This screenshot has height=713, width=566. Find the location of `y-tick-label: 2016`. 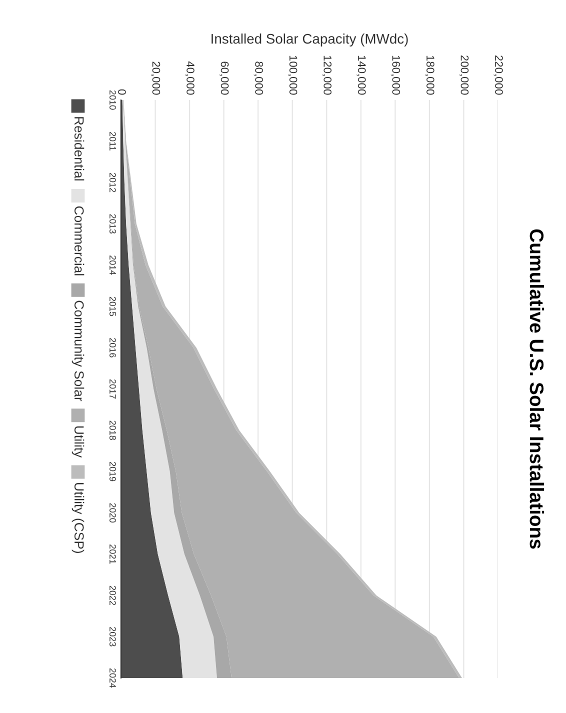

y-tick-label: 2016 is located at coordinates (113, 348).